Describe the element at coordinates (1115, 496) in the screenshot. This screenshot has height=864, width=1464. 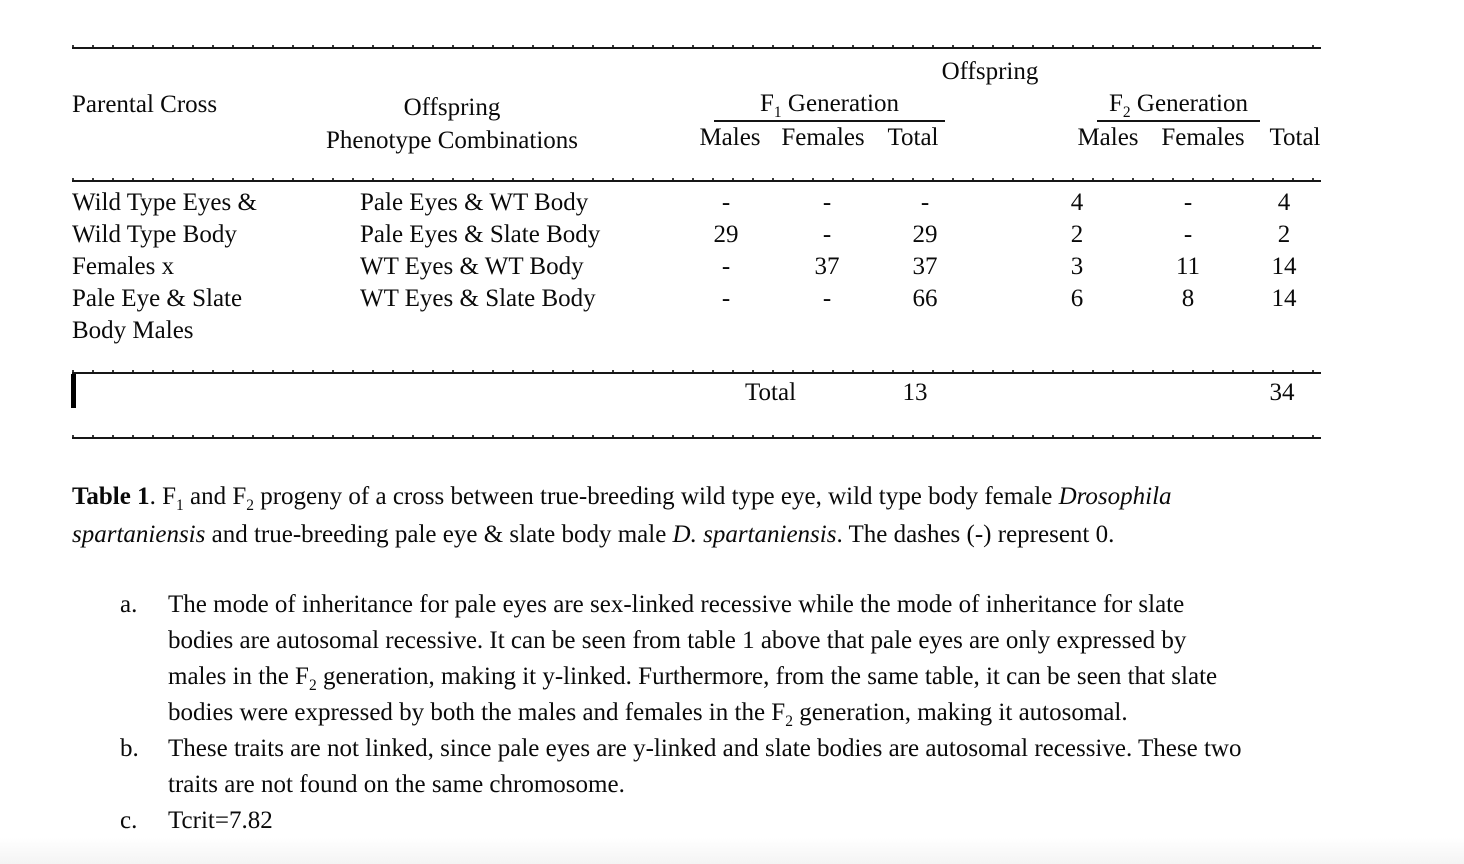
I see `text-segment: Drosophila` at that location.